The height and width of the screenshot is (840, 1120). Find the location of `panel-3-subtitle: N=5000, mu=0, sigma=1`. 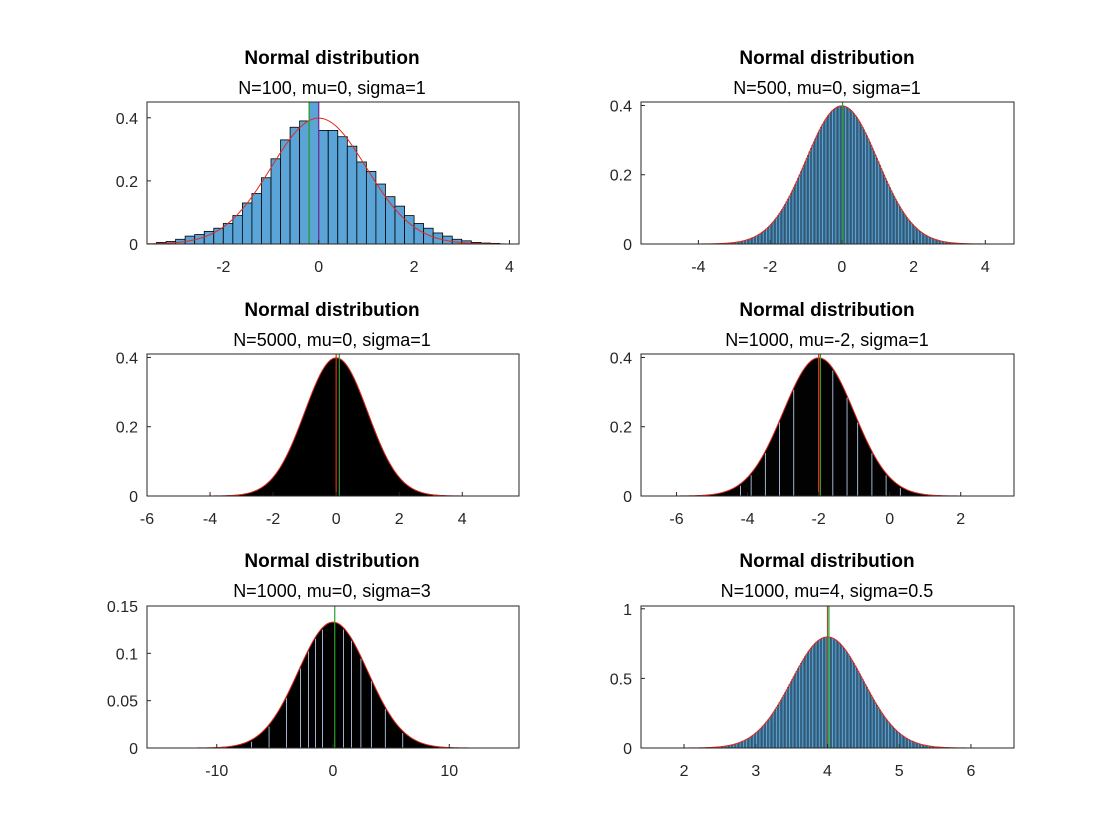

panel-3-subtitle: N=5000, mu=0, sigma=1 is located at coordinates (332, 340).